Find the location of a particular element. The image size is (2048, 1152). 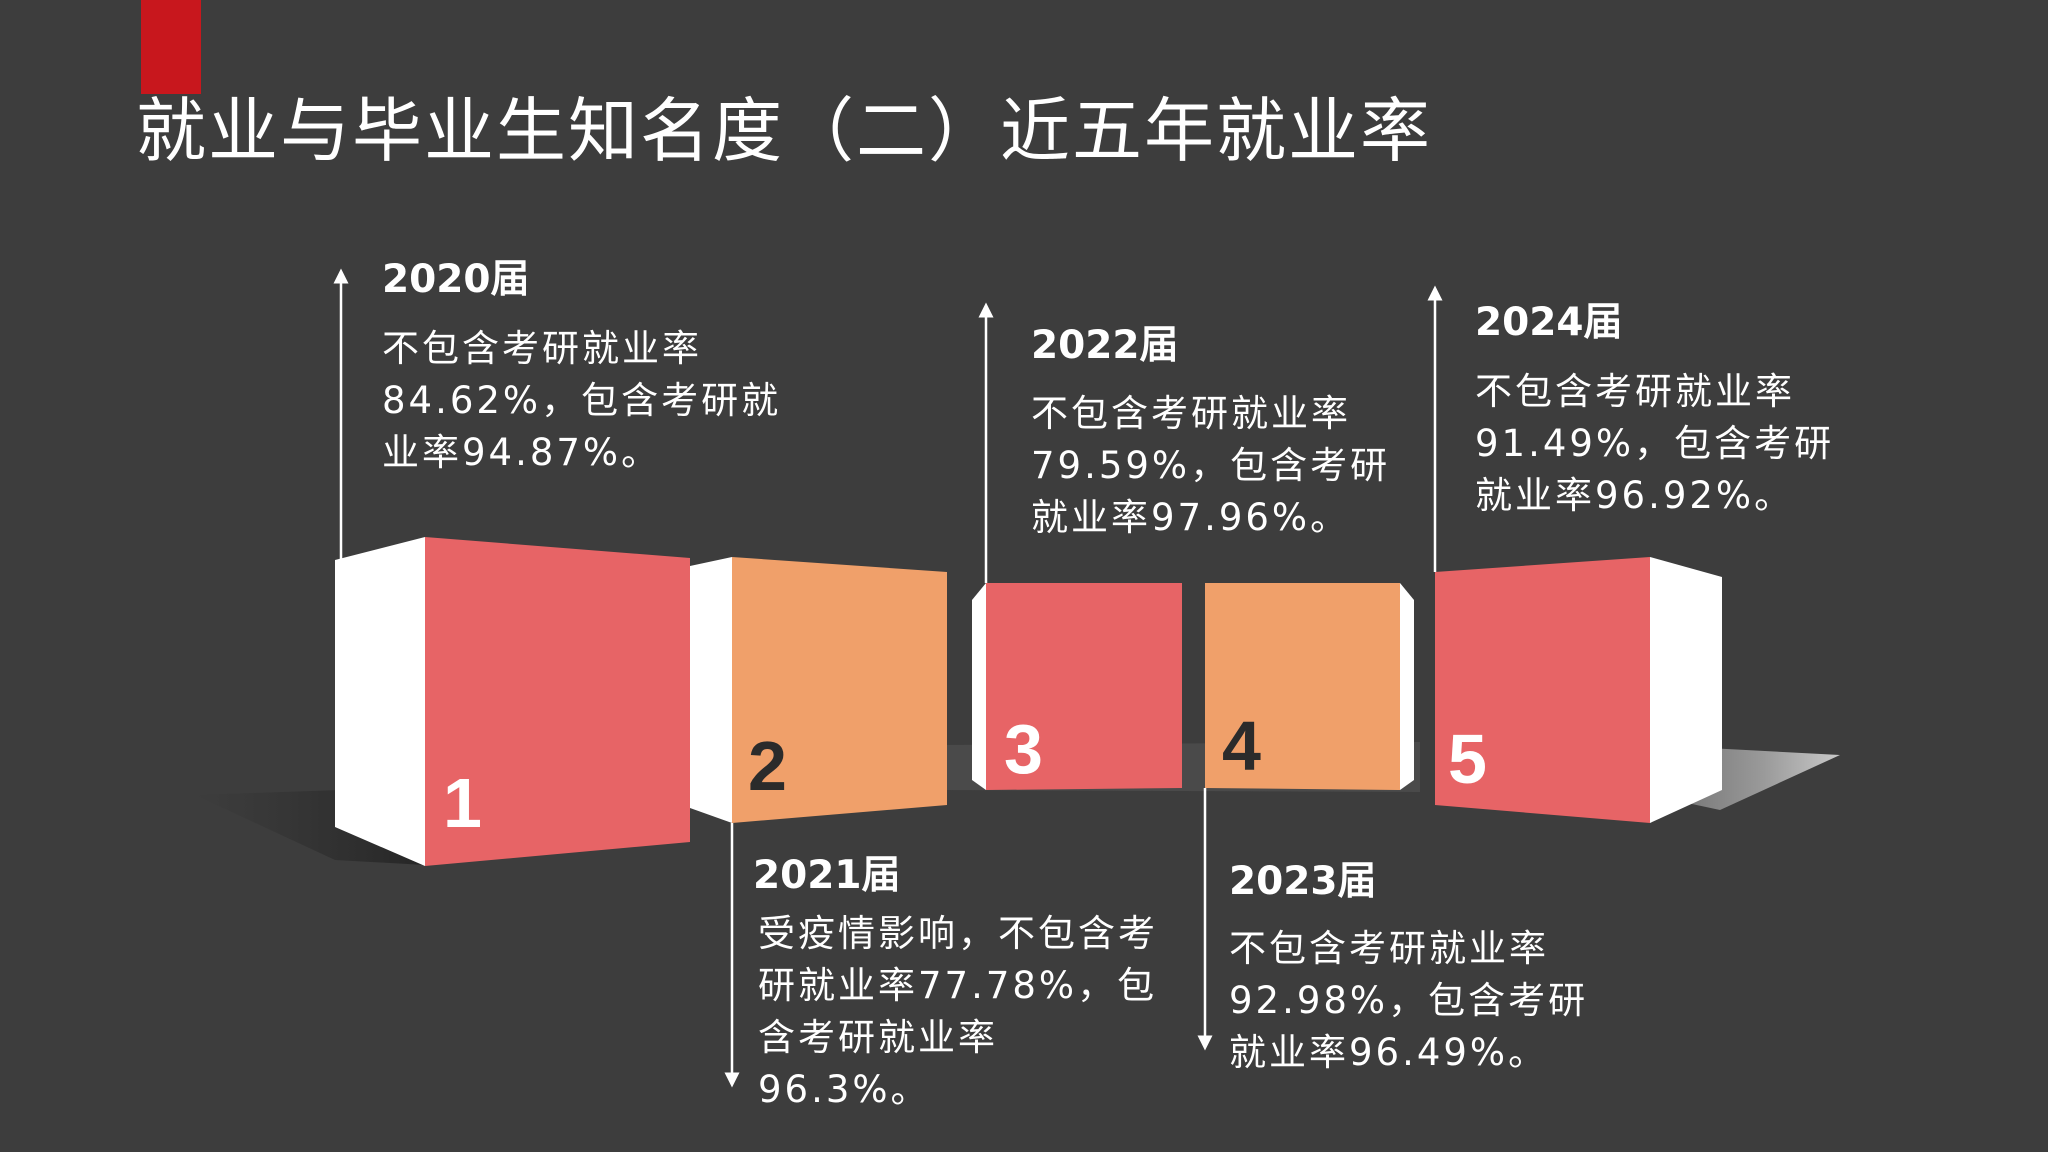

slide-title: 就业与毕业生知名度（二）近五年就业率 is located at coordinates (784, 131).